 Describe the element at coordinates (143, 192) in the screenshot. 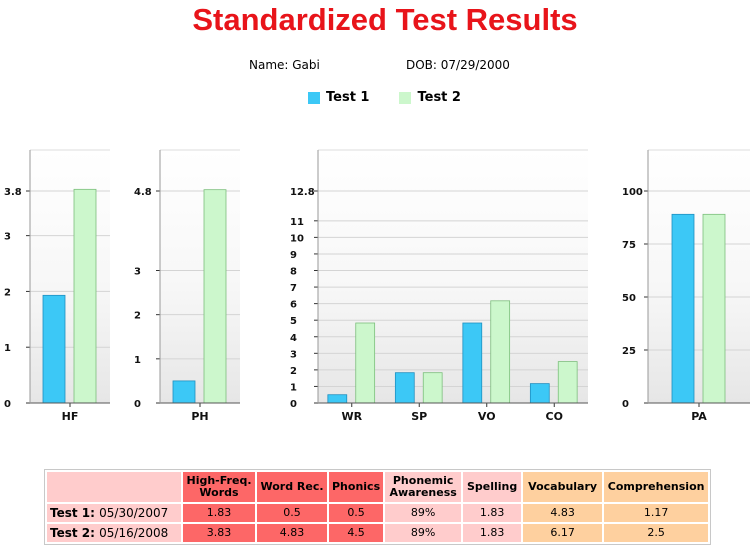

I see `y-tick-label: 4.8` at that location.